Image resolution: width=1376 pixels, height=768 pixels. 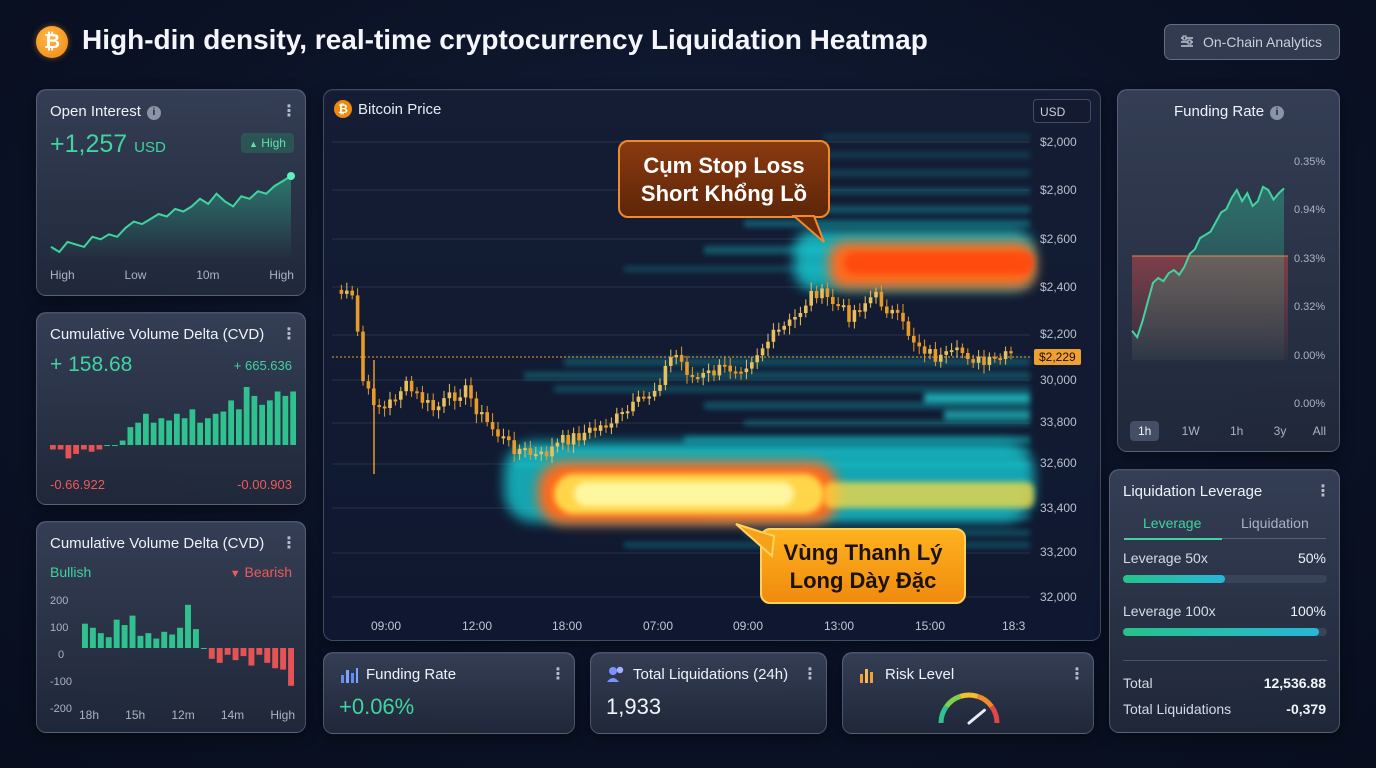 What do you see at coordinates (172, 275) in the screenshot?
I see `open-interest-x-axis: High Low 10m High` at bounding box center [172, 275].